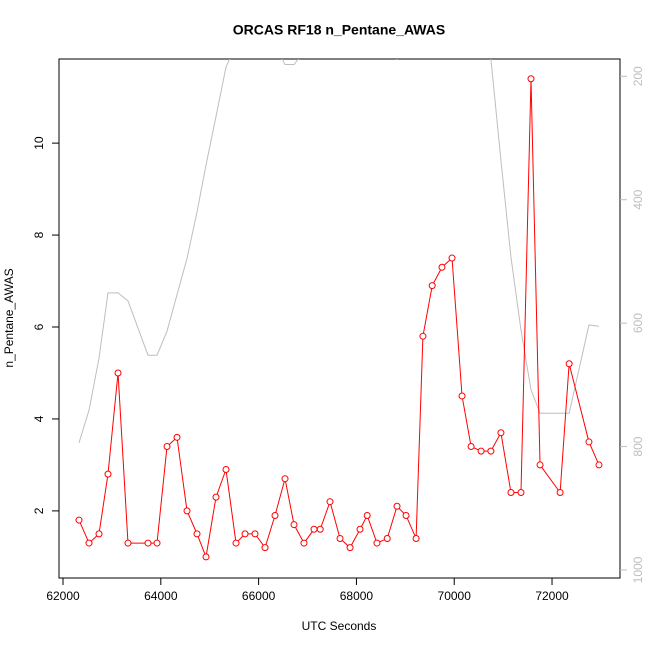 The image size is (650, 650). I want to click on y2-tick-label: 200, so click(638, 76).